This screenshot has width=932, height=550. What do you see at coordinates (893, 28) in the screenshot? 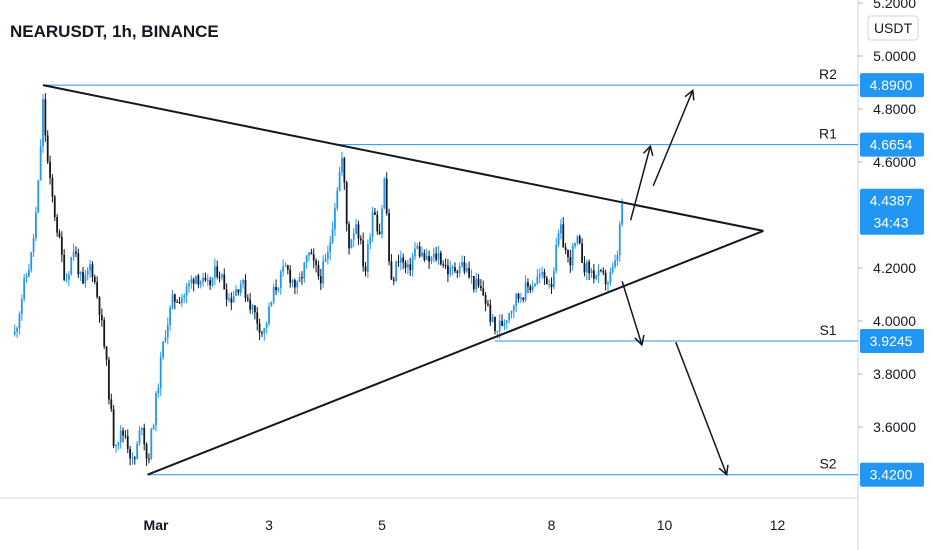
I see `currency-badge` at bounding box center [893, 28].